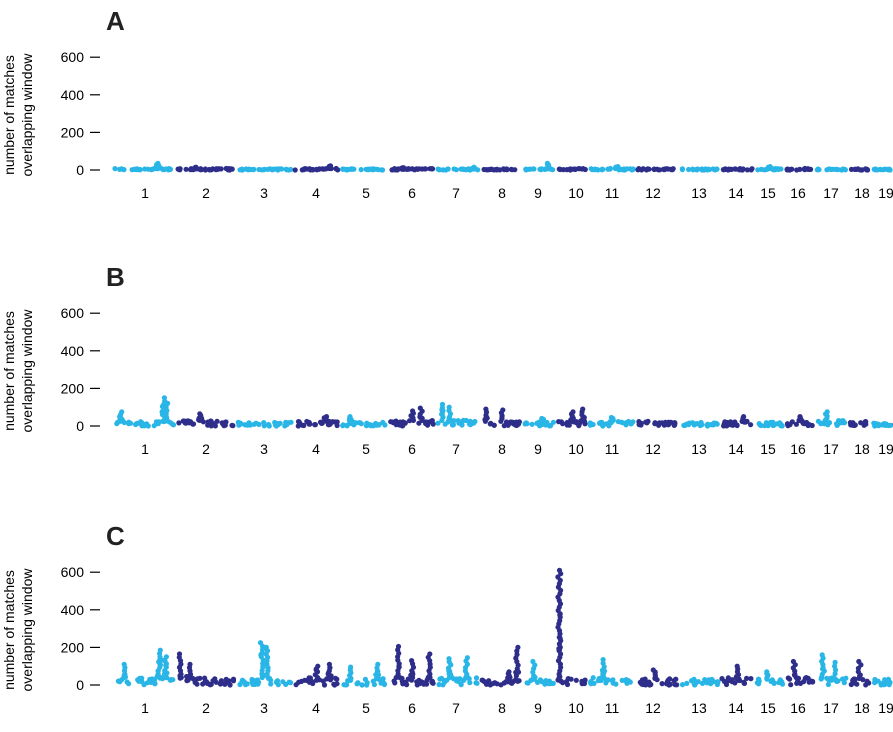  I want to click on x-tick-label-chr-15: 15, so click(768, 193).